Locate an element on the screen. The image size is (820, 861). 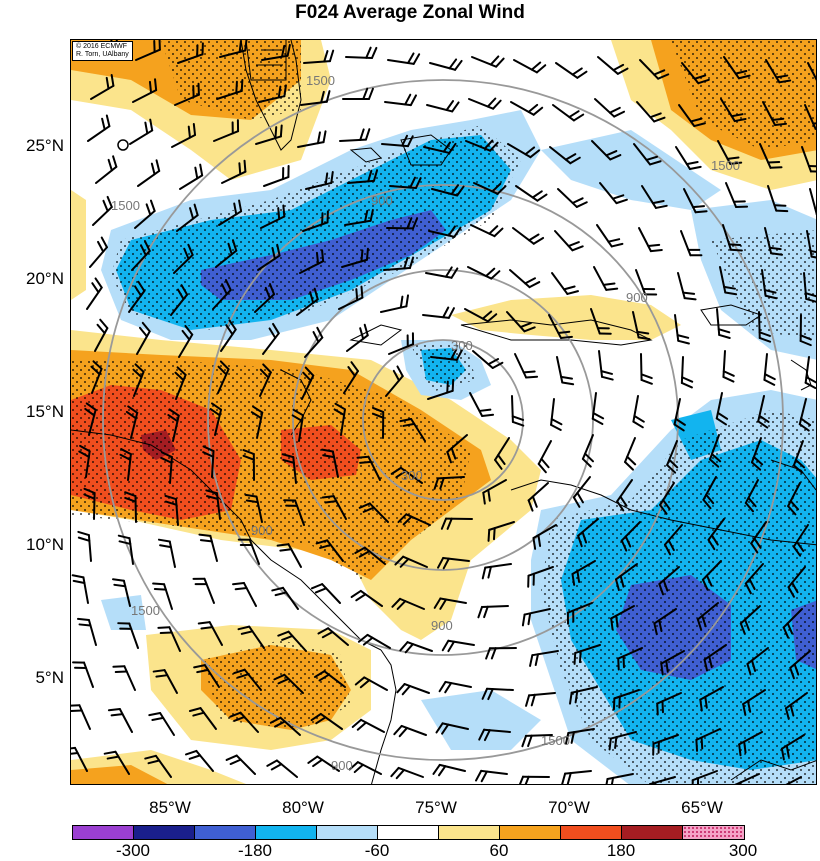
island-marker is located at coordinates (123, 145).